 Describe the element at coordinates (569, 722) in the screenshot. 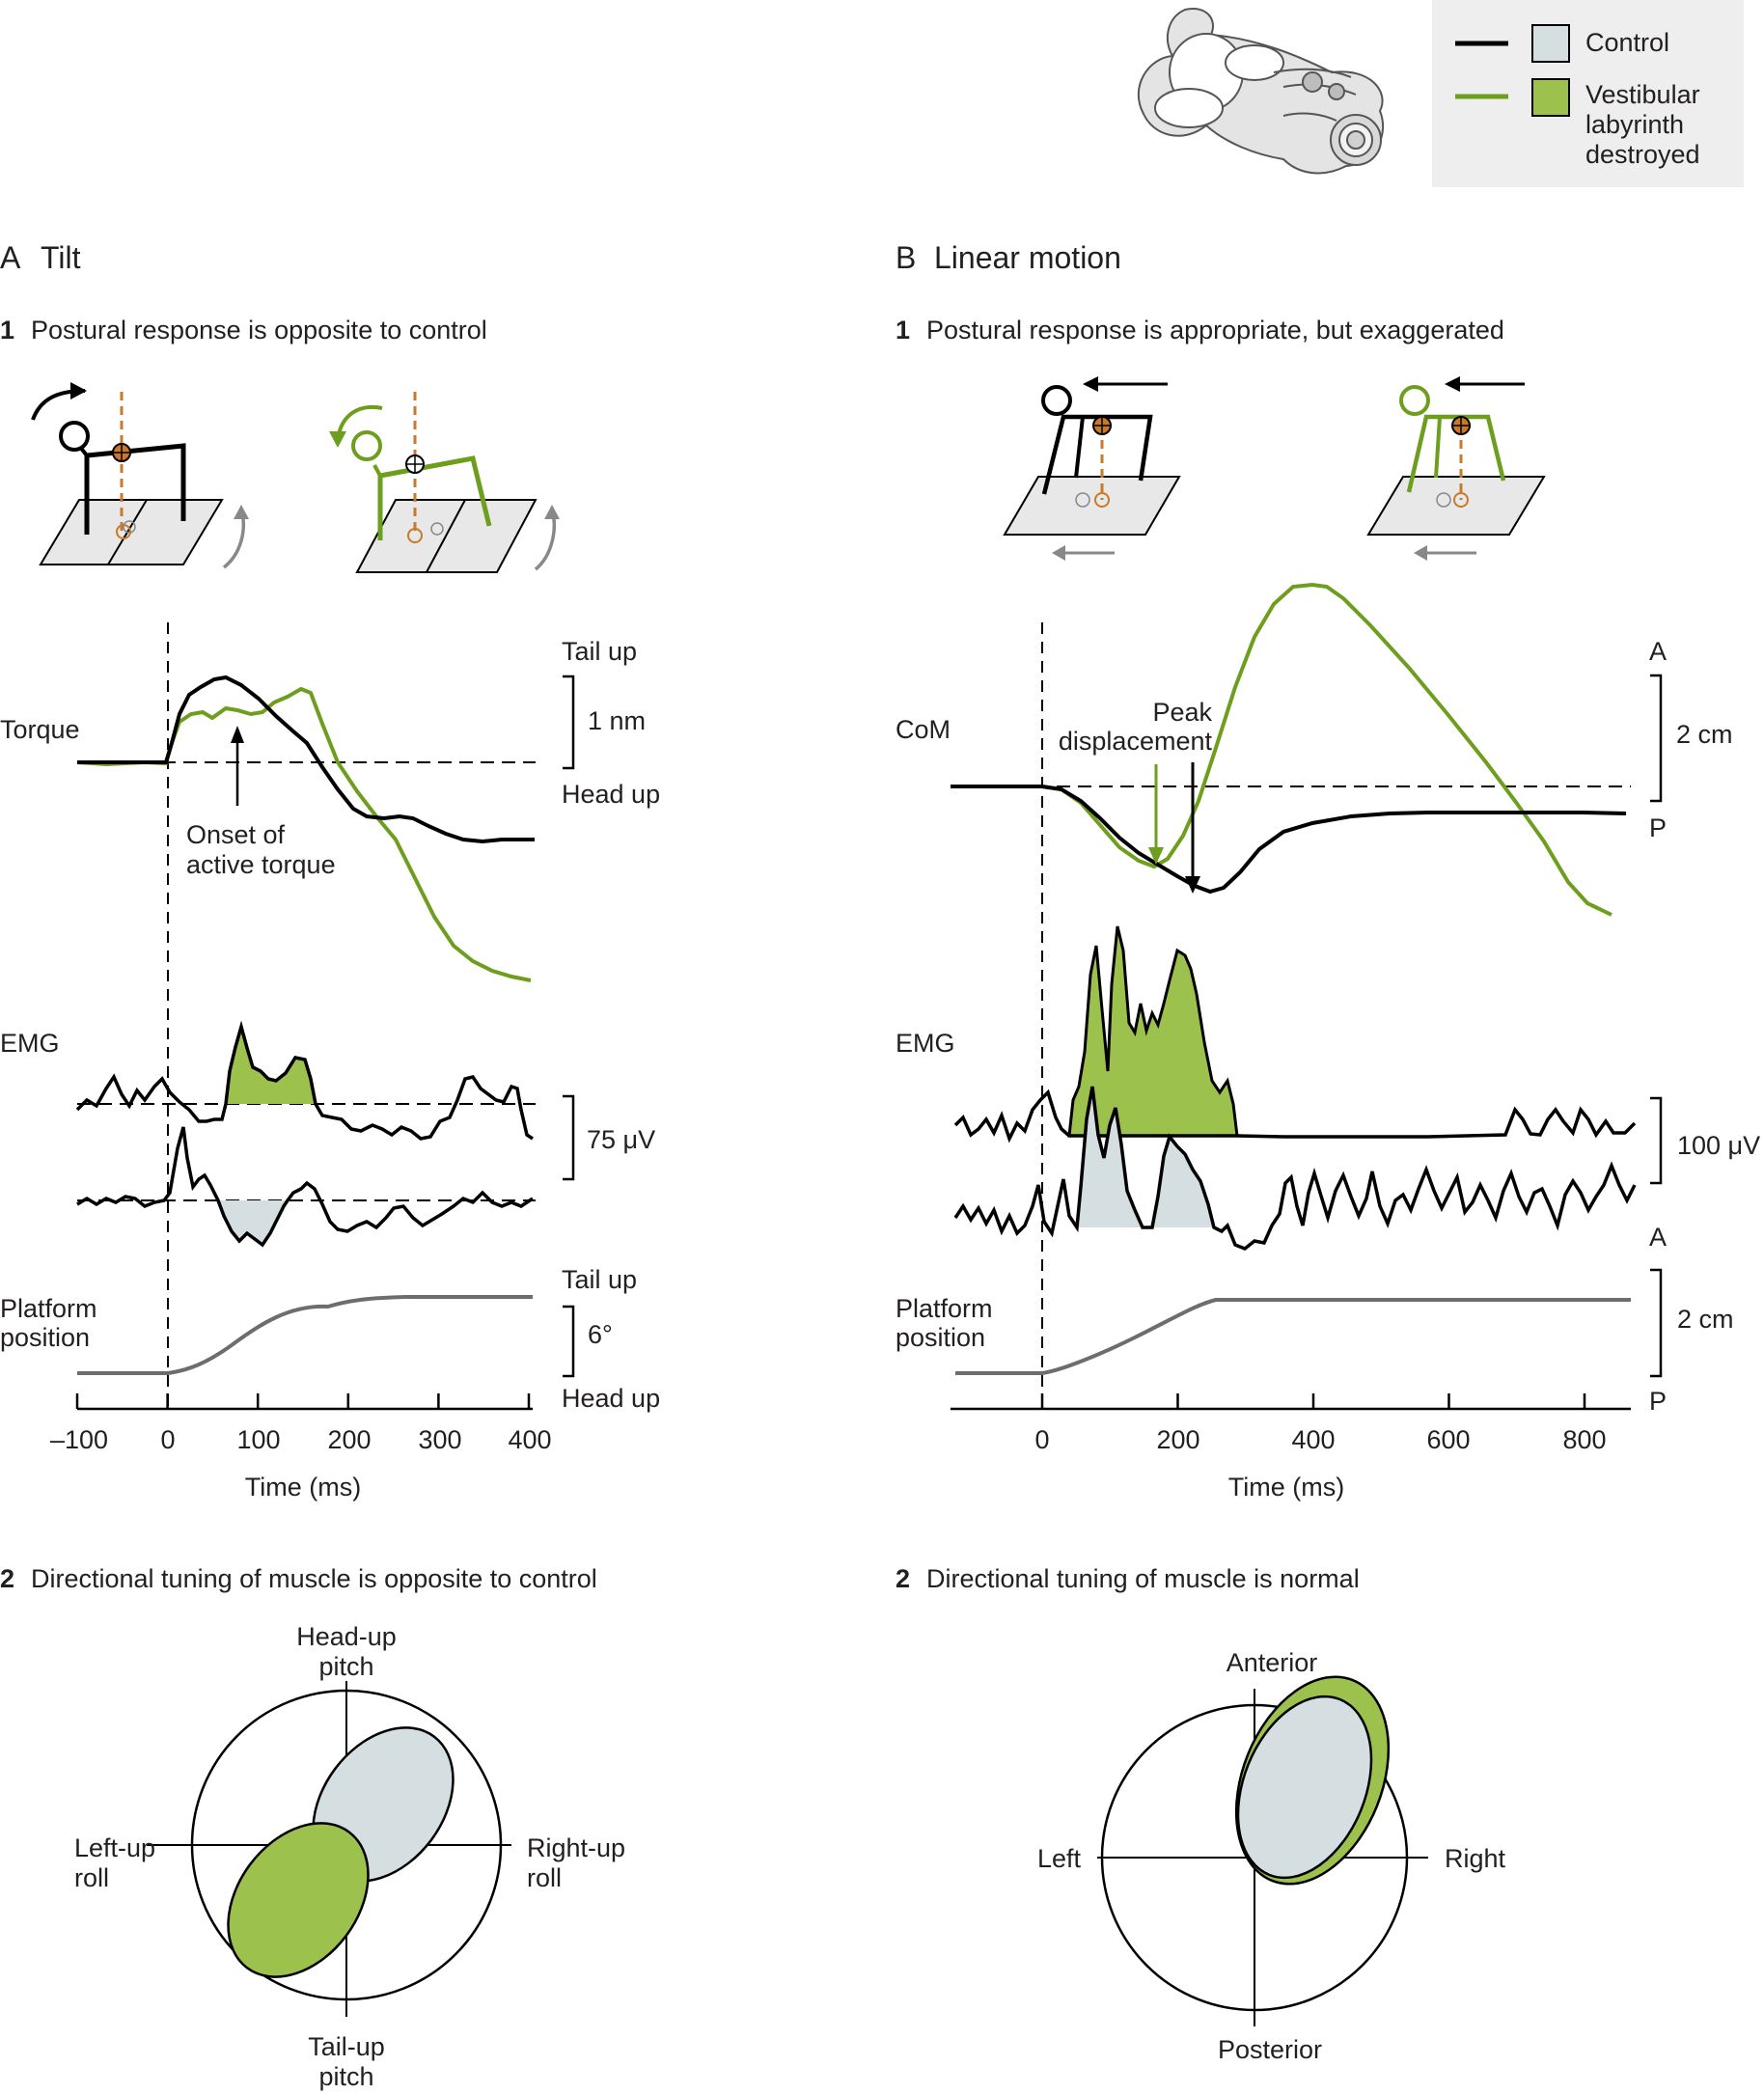

I see `torque-scale-bracket` at that location.